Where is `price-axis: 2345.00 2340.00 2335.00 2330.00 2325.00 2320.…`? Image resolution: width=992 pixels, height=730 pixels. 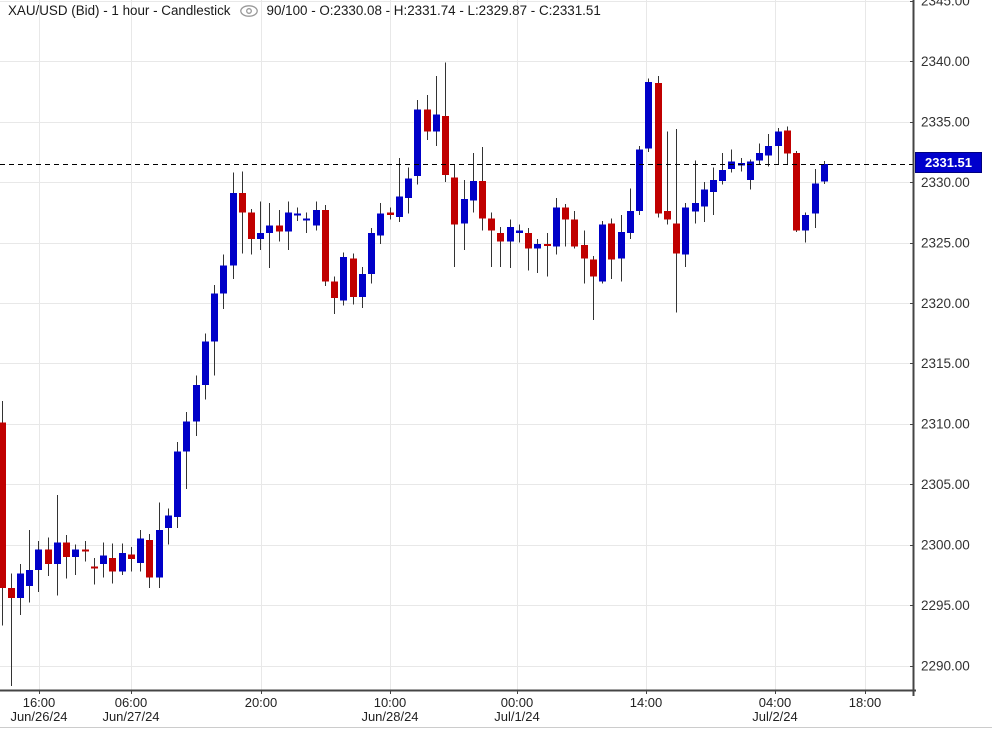 price-axis: 2345.00 2340.00 2335.00 2330.00 2325.00 2320.… is located at coordinates (945, 336).